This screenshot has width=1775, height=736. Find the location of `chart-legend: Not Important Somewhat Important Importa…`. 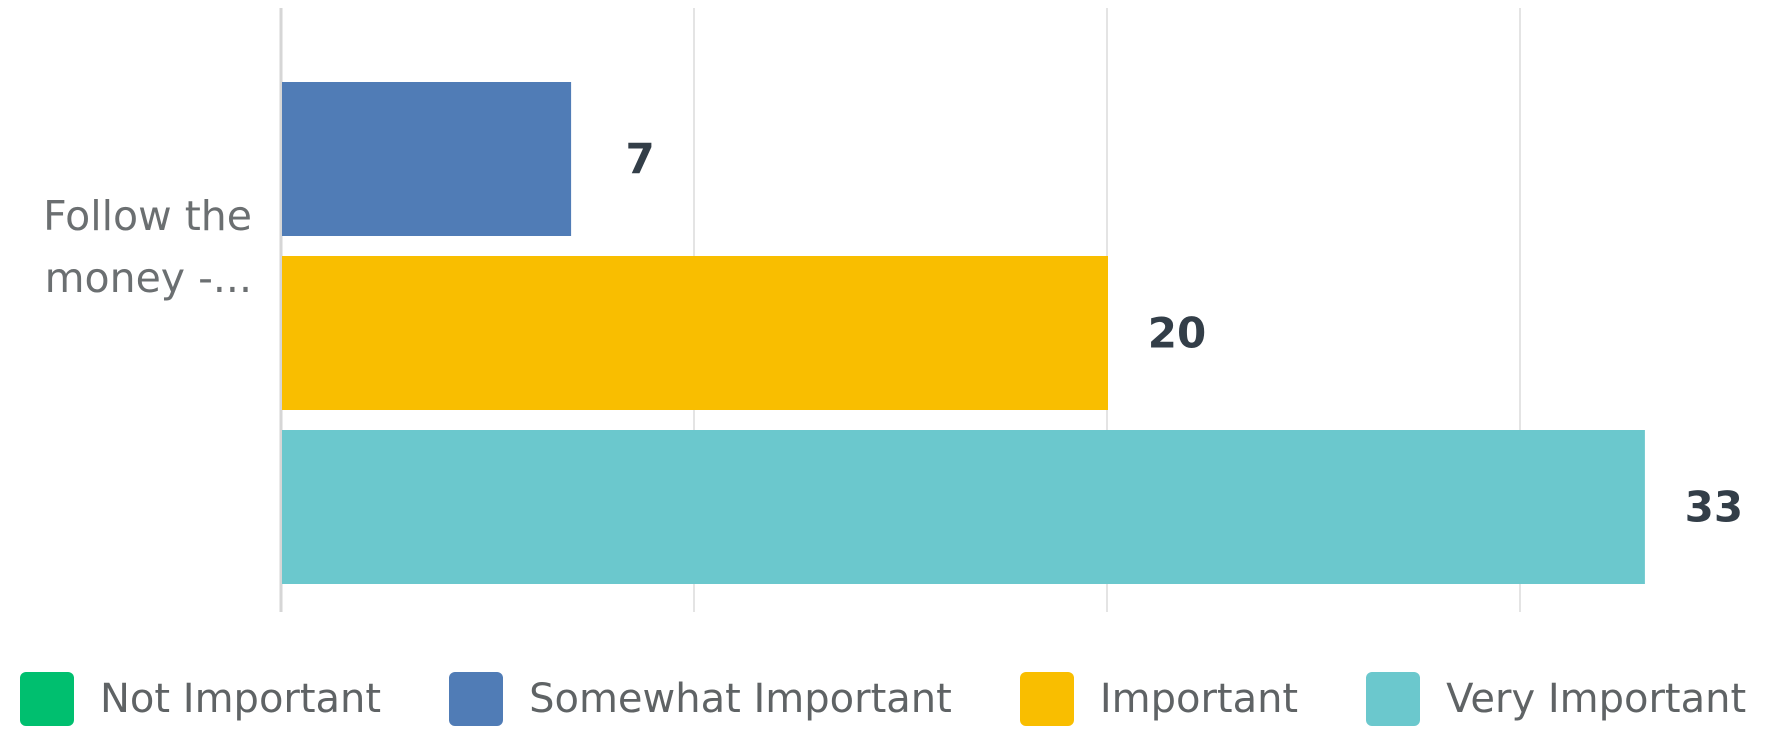

chart-legend: Not Important Somewhat Important Importa… is located at coordinates (897, 699).